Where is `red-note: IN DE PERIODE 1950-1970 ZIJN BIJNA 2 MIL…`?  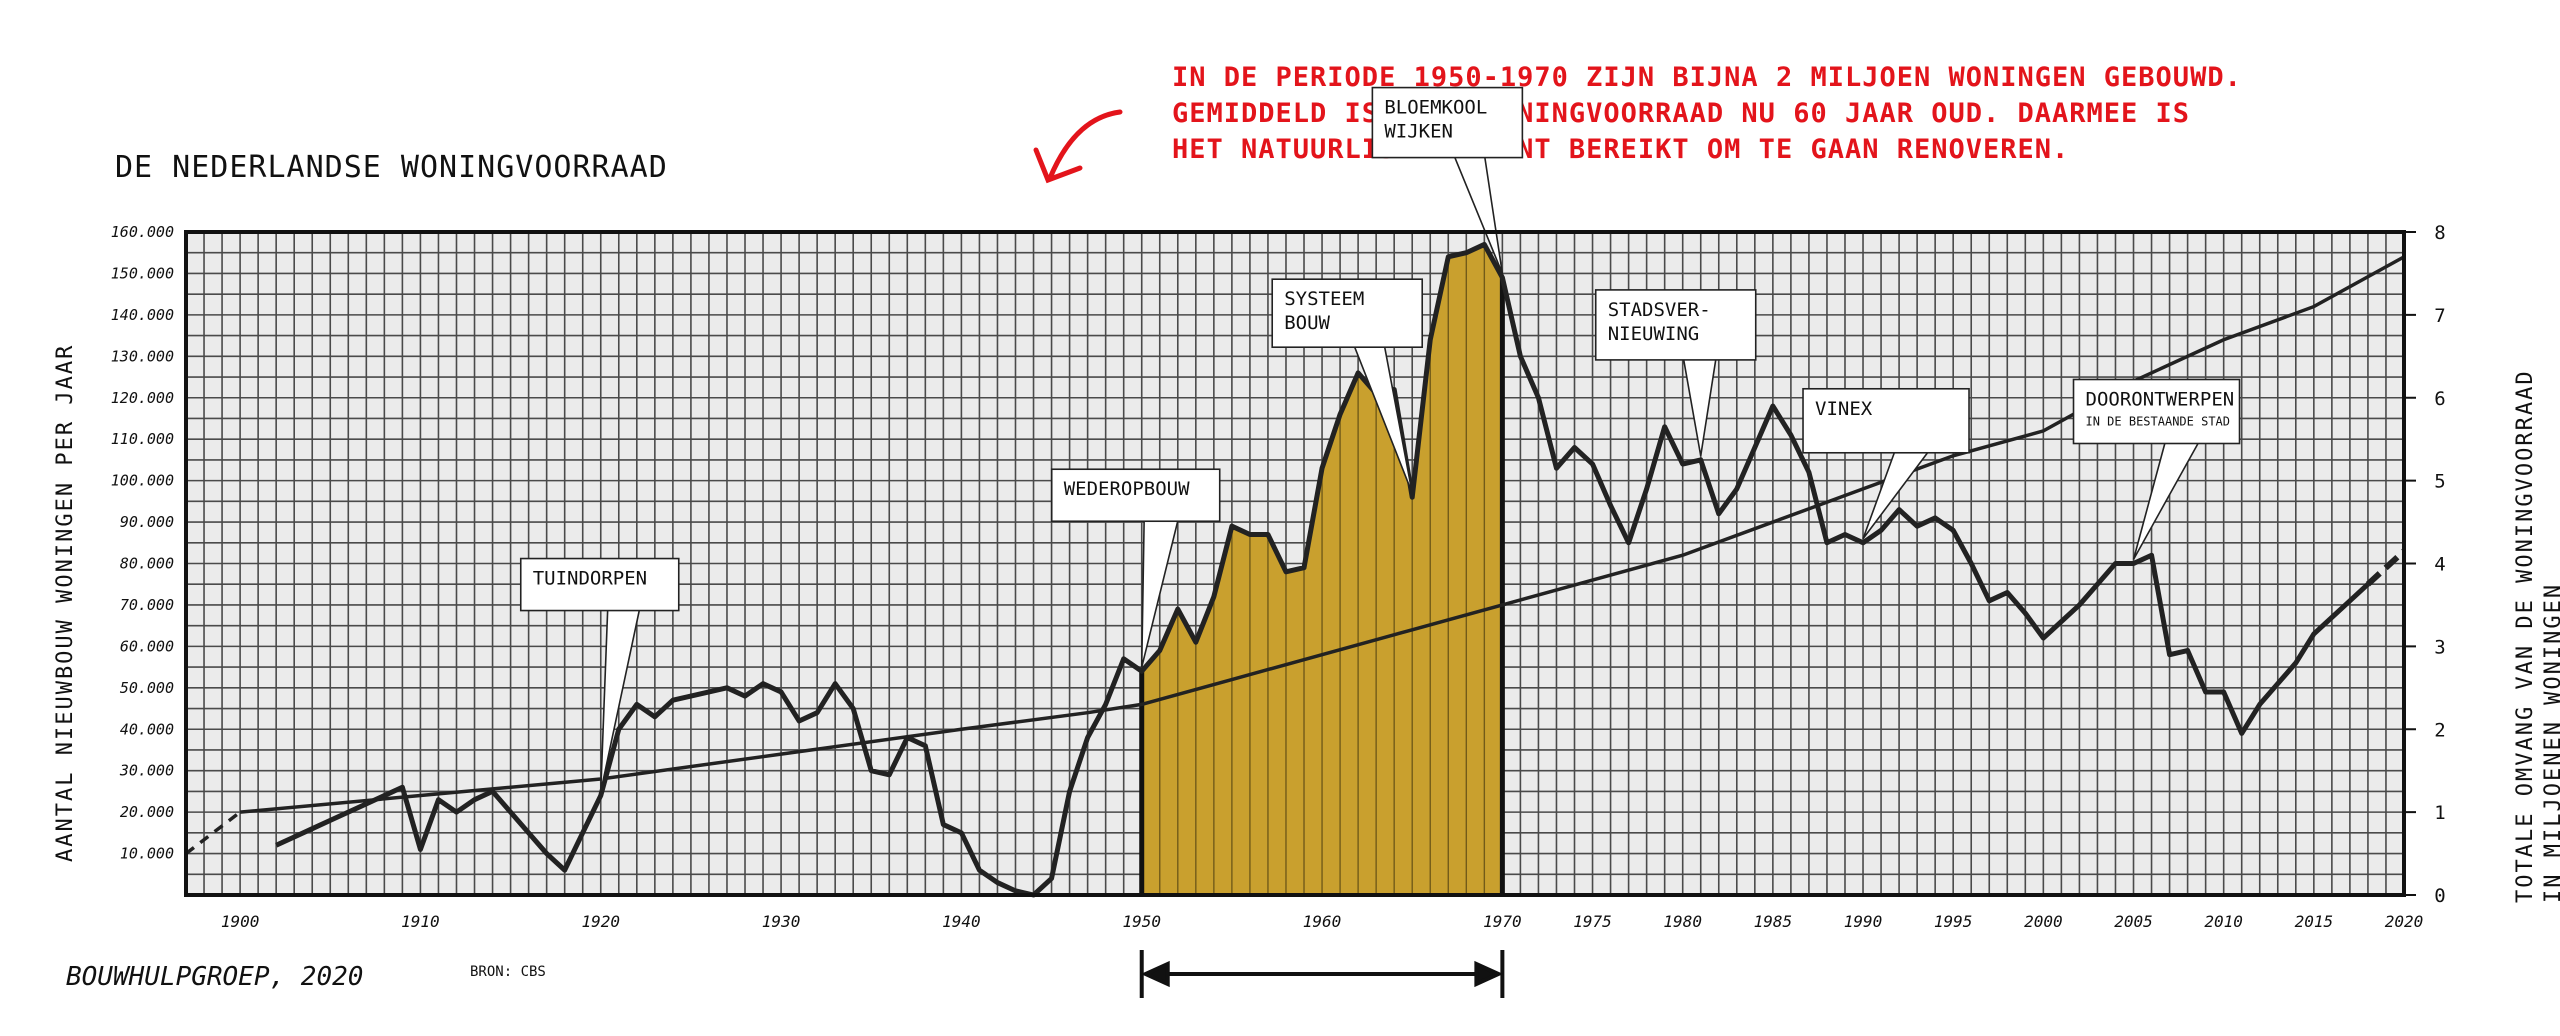
red-note: IN DE PERIODE 1950-1970 ZIJN BIJNA 2 MIL… is located at coordinates (1637, 123).